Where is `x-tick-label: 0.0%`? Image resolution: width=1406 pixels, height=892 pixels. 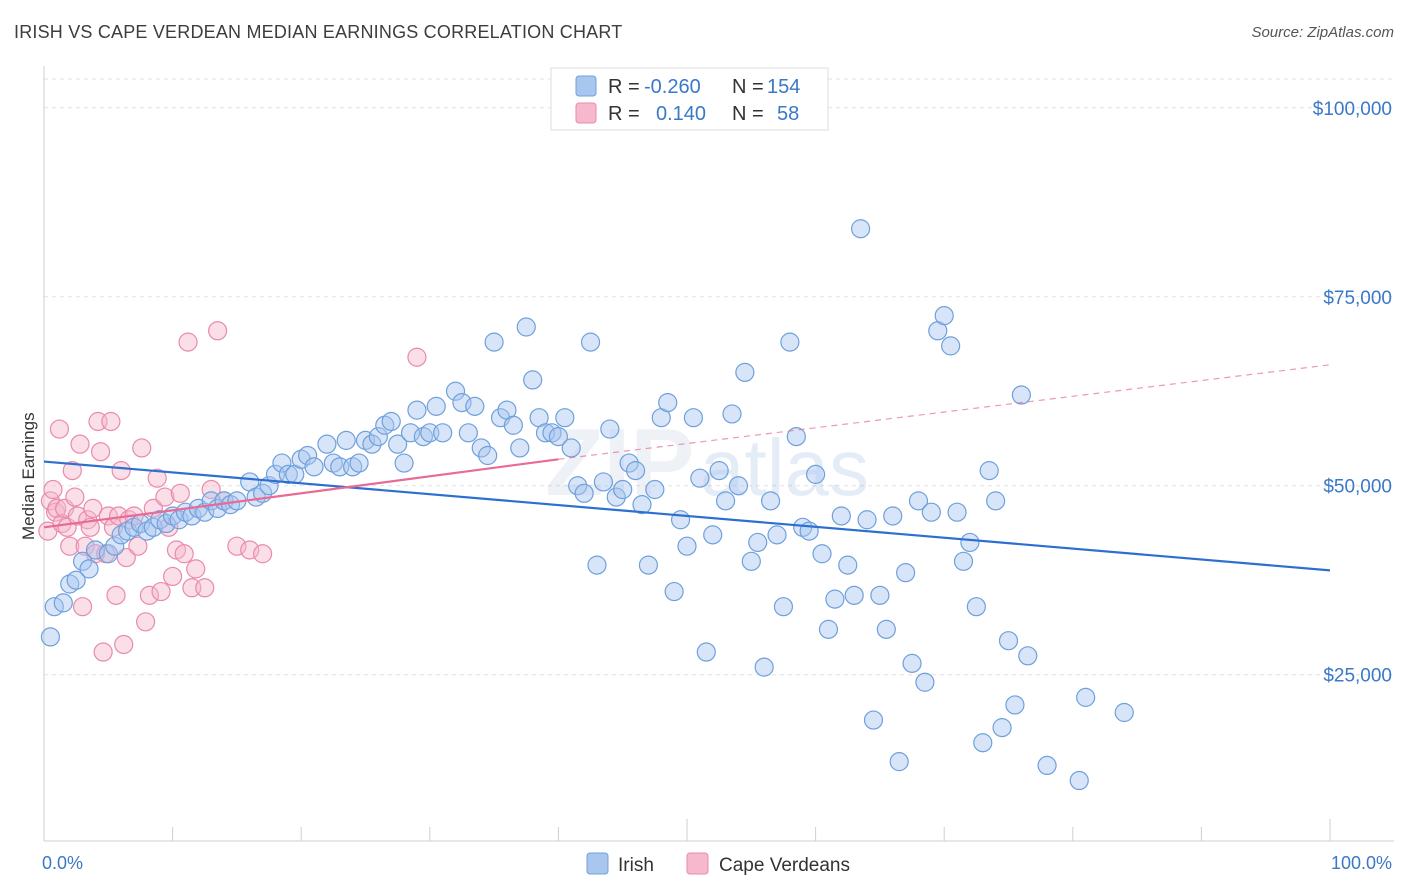 x-tick-label: 0.0% is located at coordinates (62, 863).